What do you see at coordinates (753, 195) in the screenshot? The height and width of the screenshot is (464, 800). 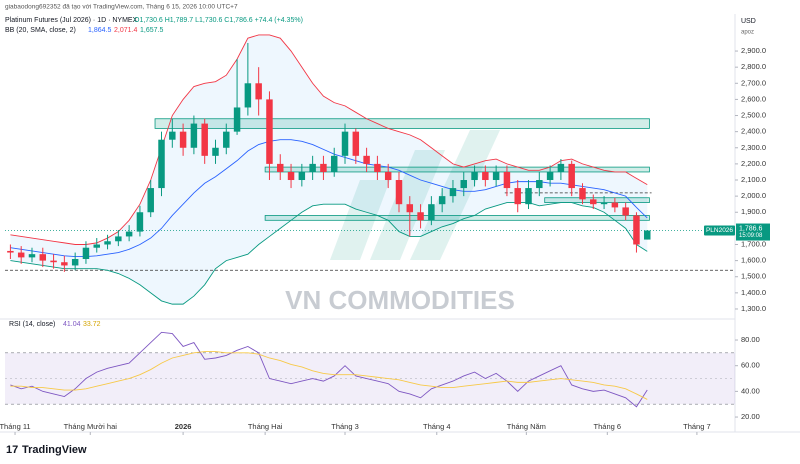 I see `y-tick-label: 2,000.0` at bounding box center [753, 195].